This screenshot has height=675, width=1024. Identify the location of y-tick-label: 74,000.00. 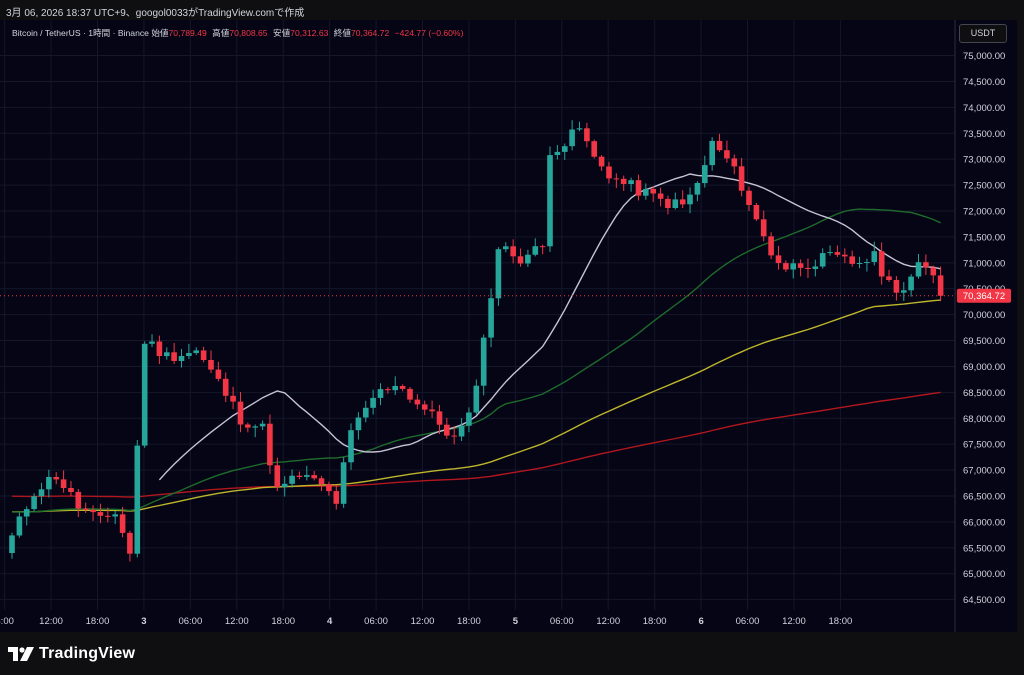
(984, 108).